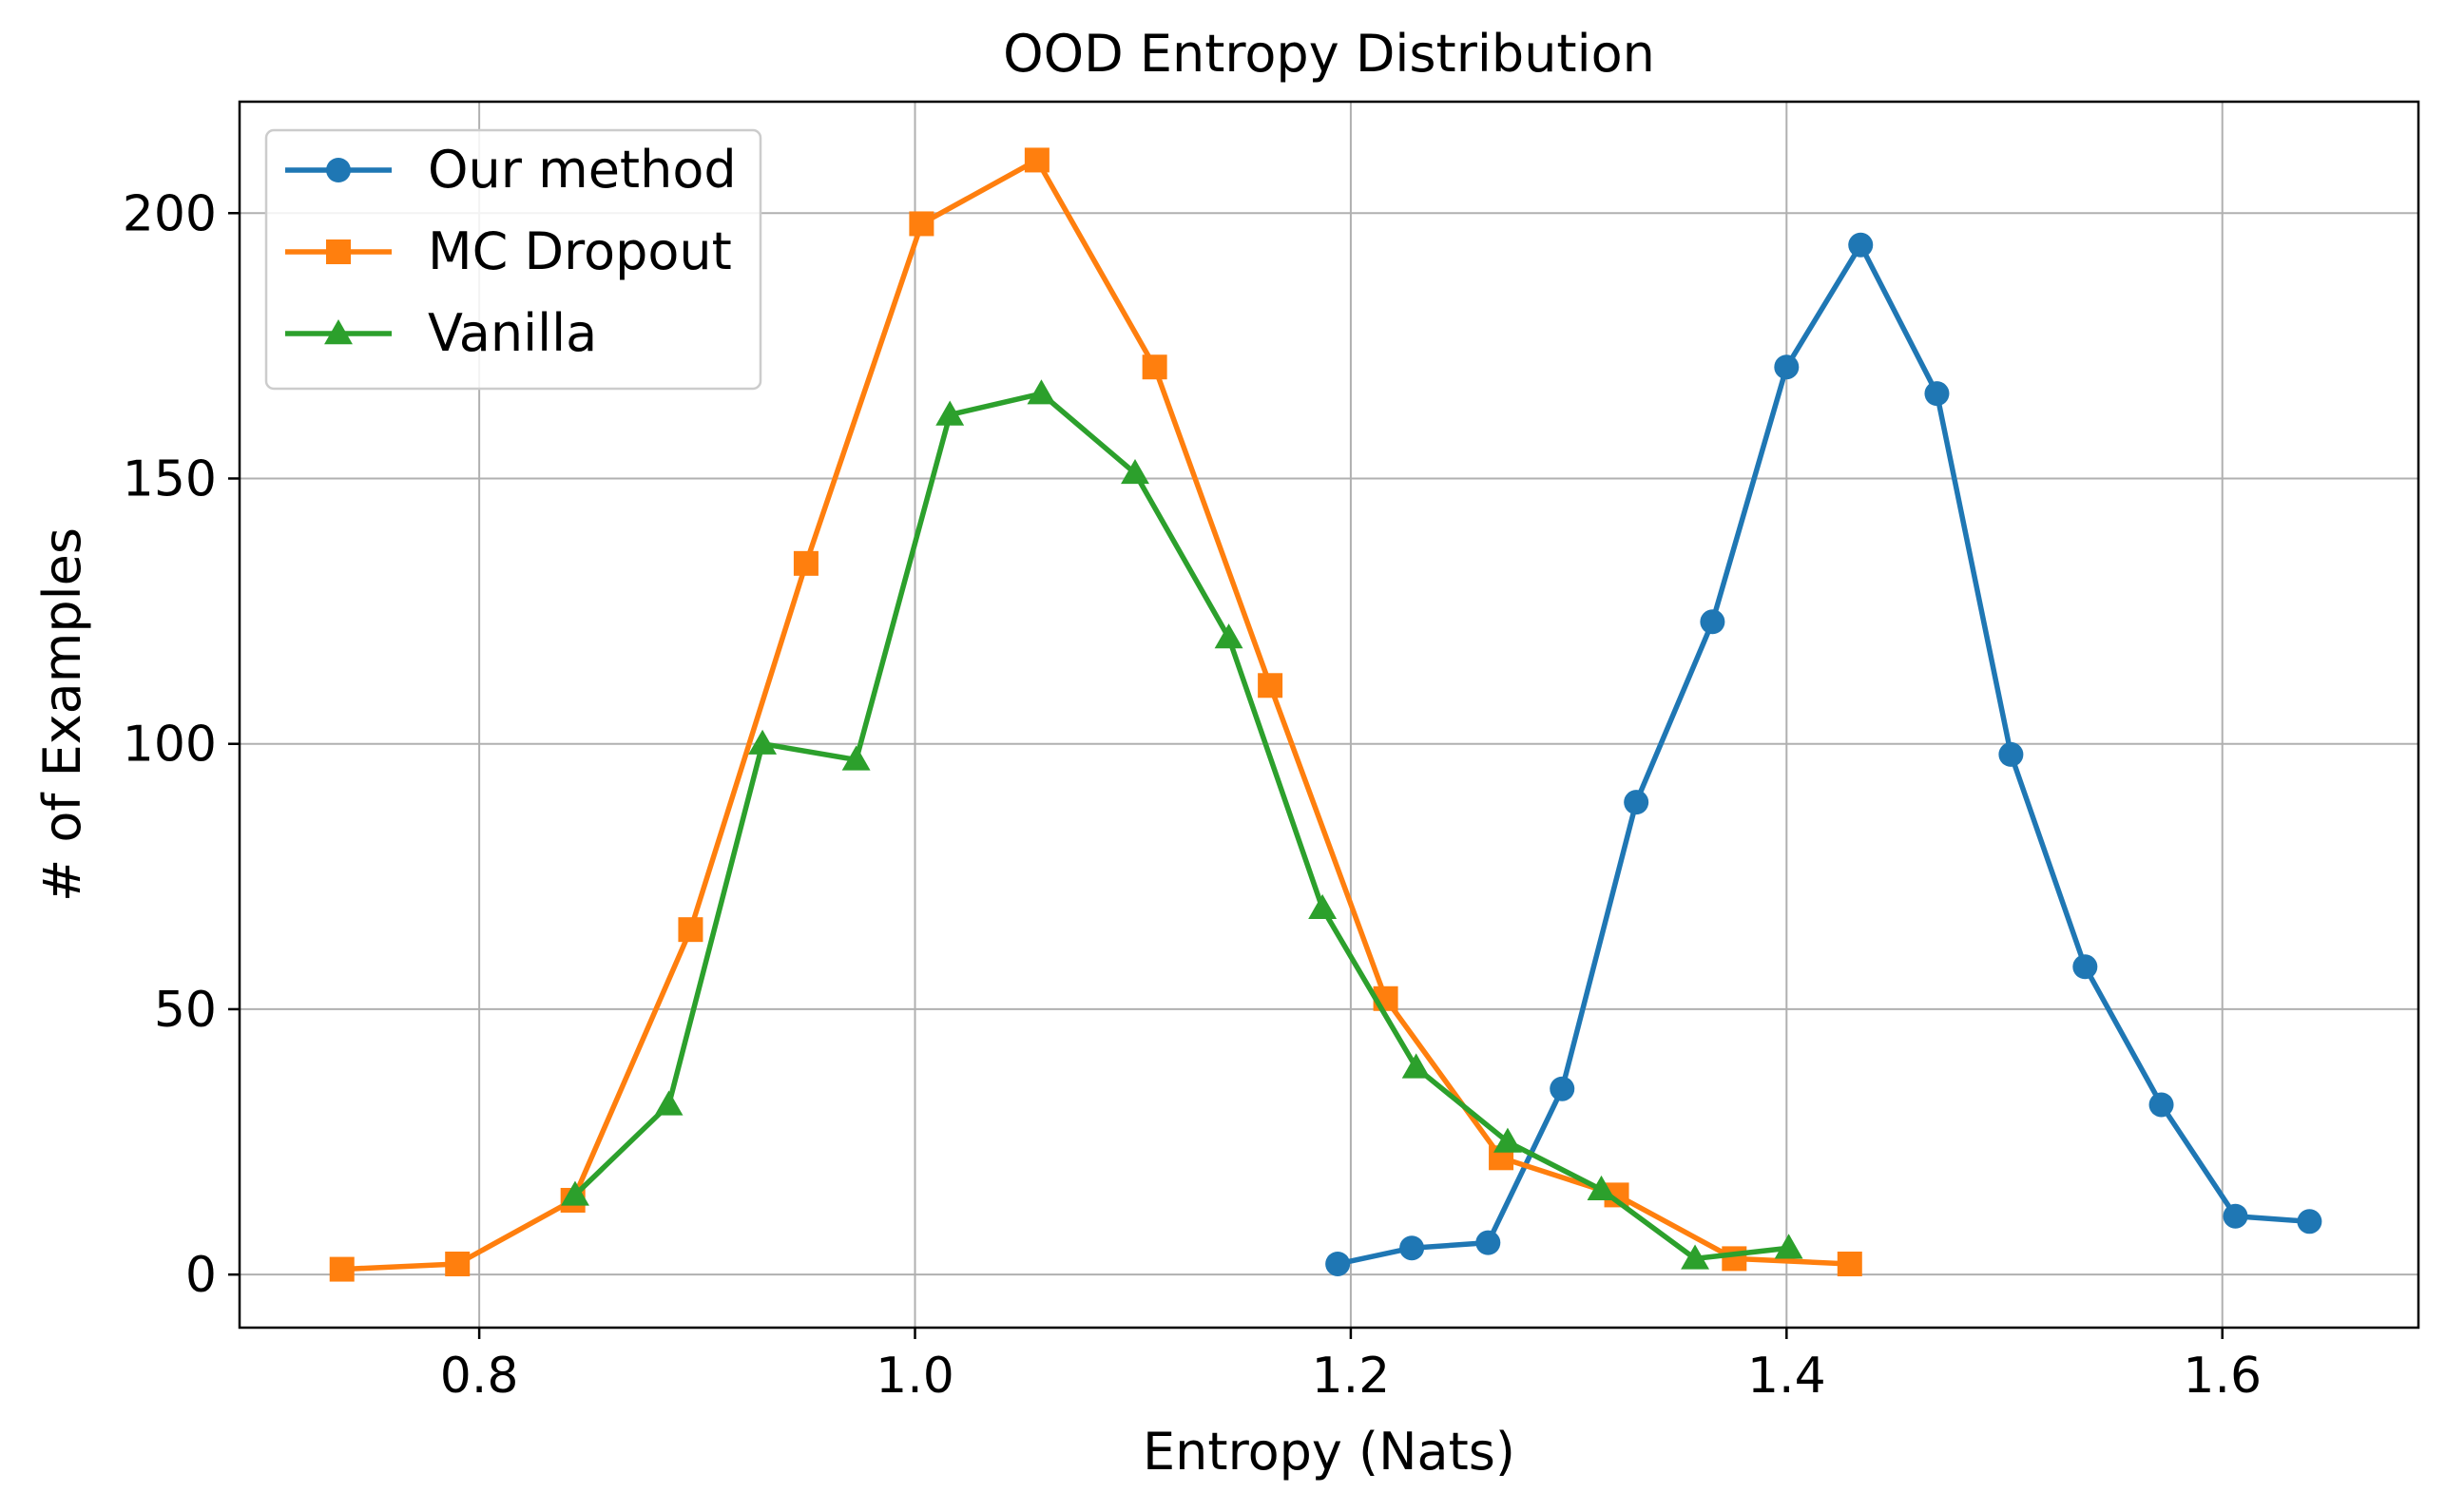 The width and height of the screenshot is (2446, 1512). I want to click on legend-item-our-method: Our method, so click(511, 170).